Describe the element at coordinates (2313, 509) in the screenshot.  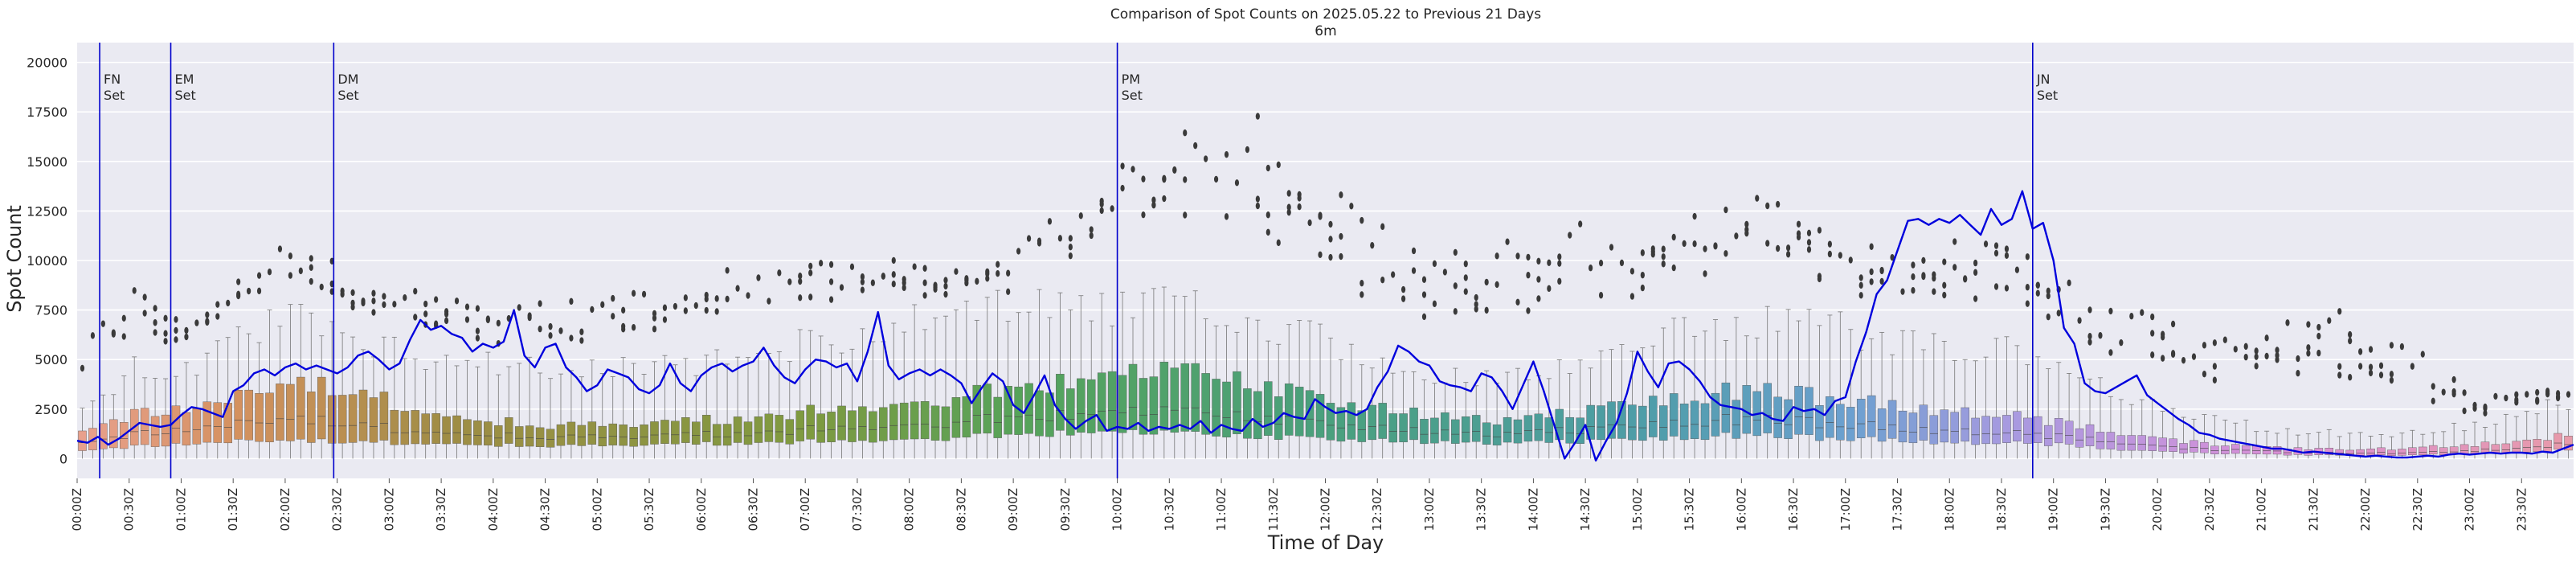
I see `x-tick-label: 21:30Z` at that location.